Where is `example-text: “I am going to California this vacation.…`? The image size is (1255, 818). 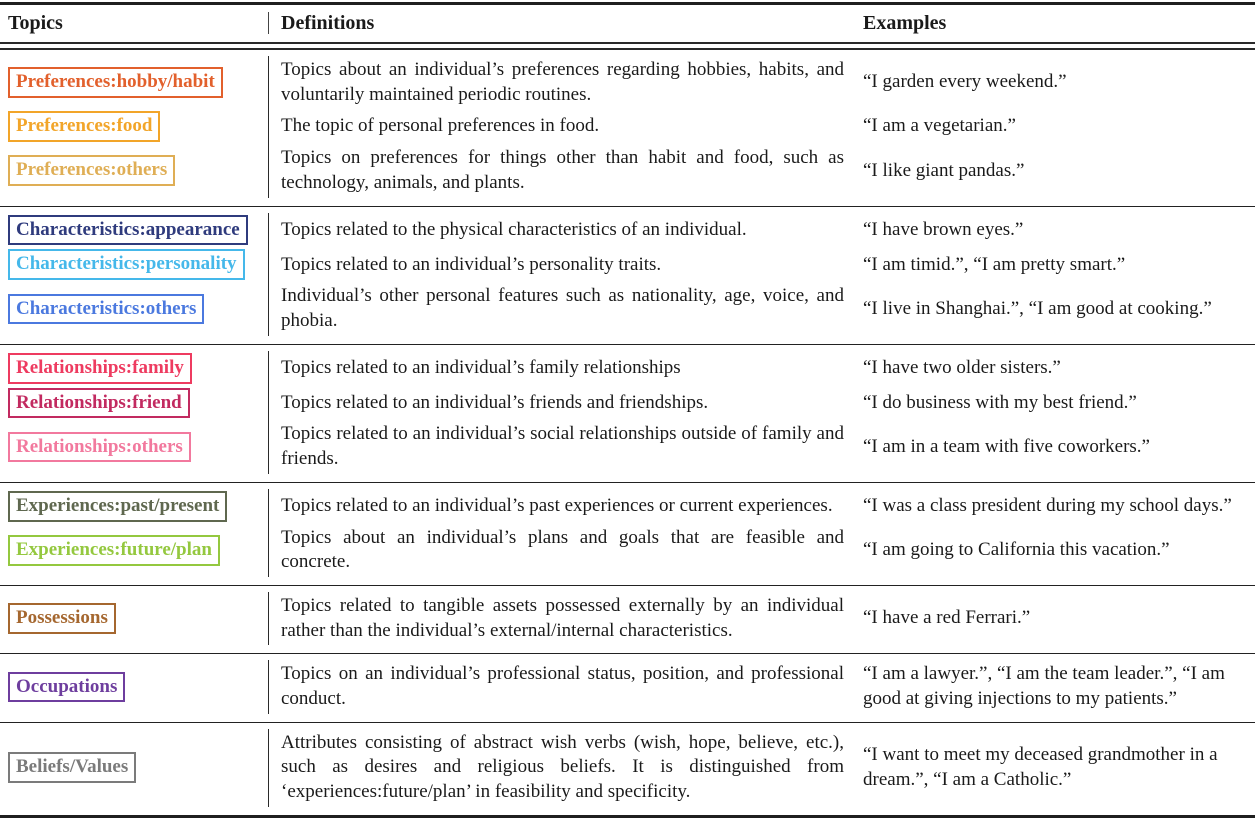
example-text: “I am going to California this vacation.… is located at coordinates (1016, 549).